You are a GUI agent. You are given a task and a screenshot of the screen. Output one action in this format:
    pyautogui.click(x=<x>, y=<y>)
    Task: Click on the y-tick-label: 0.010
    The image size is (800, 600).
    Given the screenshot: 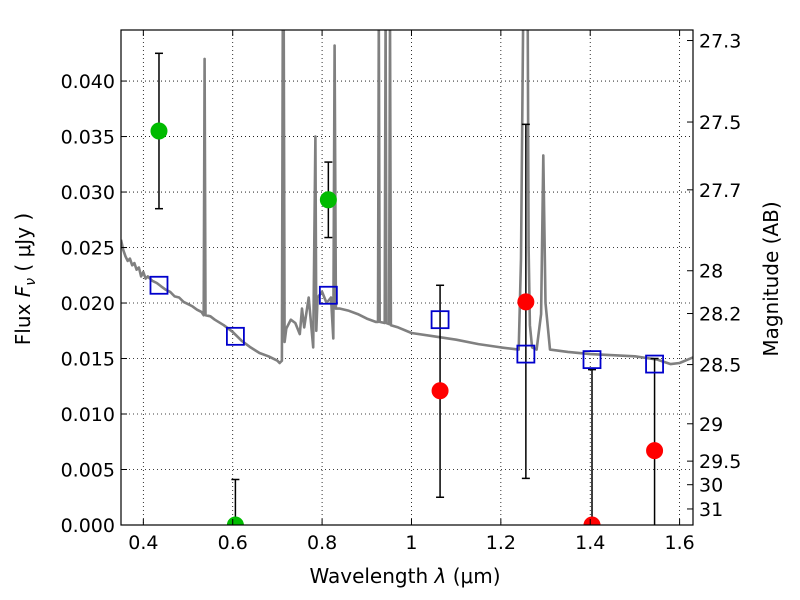 What is the action you would take?
    pyautogui.click(x=88, y=415)
    